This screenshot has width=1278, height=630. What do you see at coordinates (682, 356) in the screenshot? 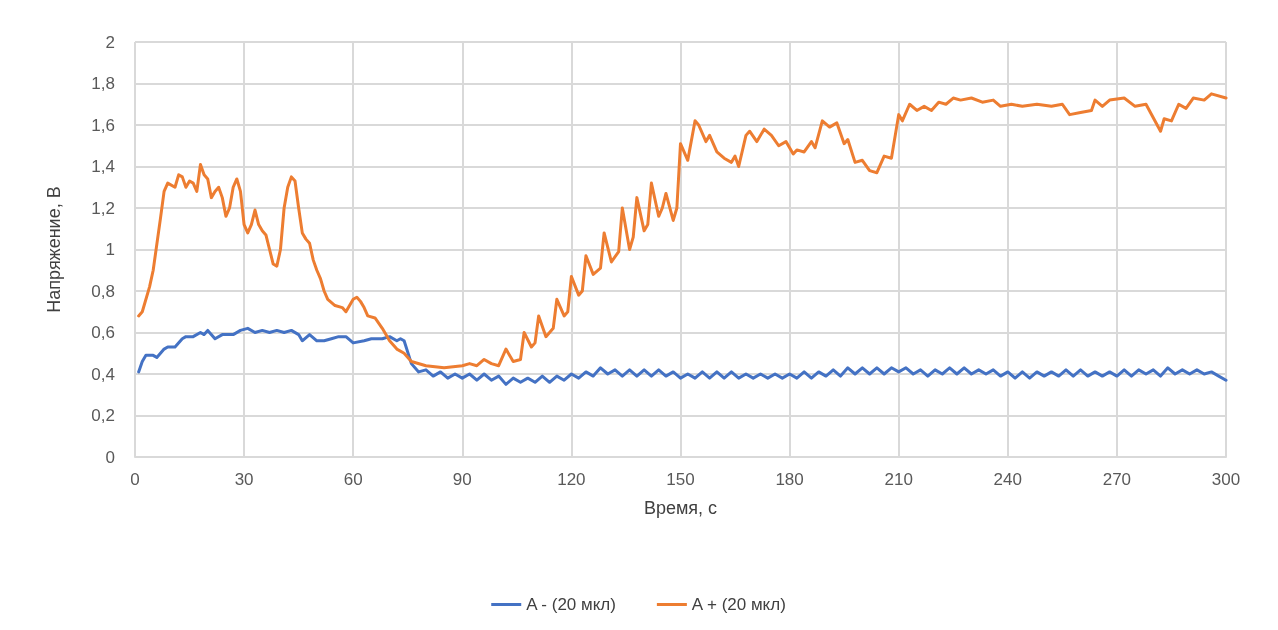
I see `line-series` at bounding box center [682, 356].